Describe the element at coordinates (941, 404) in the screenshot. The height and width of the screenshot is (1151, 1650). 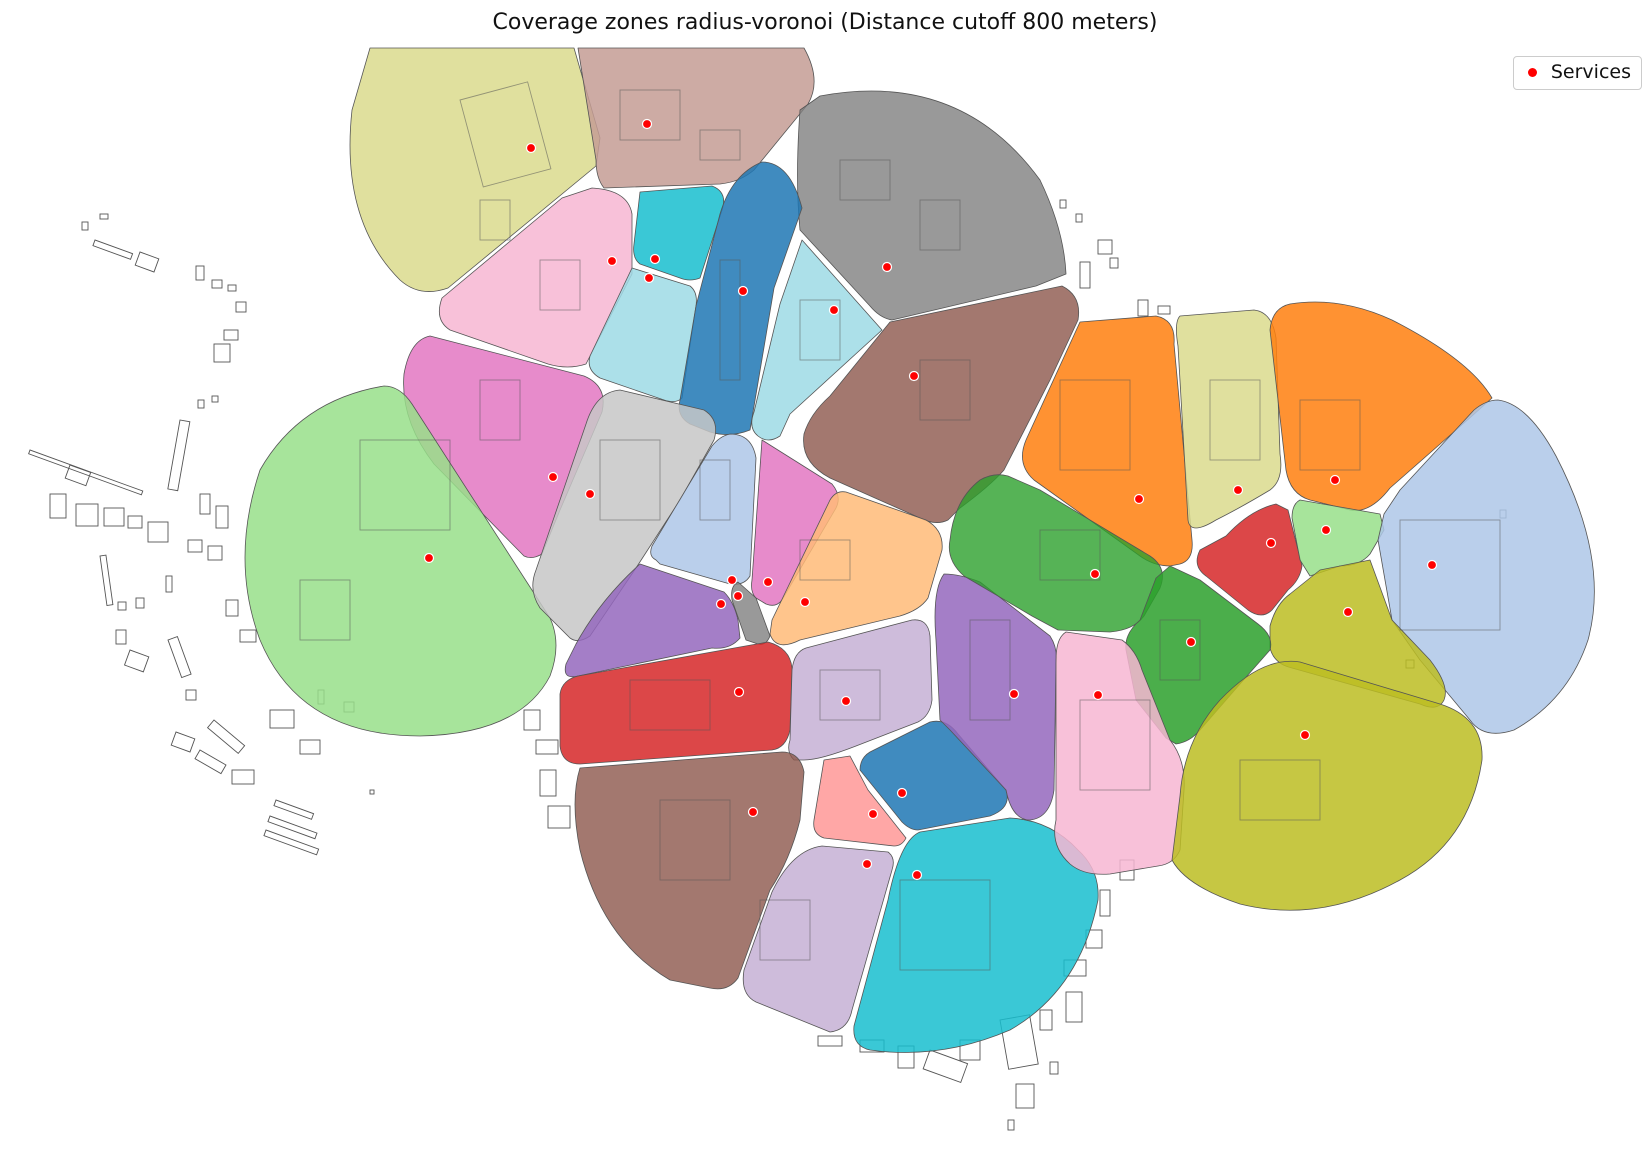
I see `zone-brown-center` at that location.